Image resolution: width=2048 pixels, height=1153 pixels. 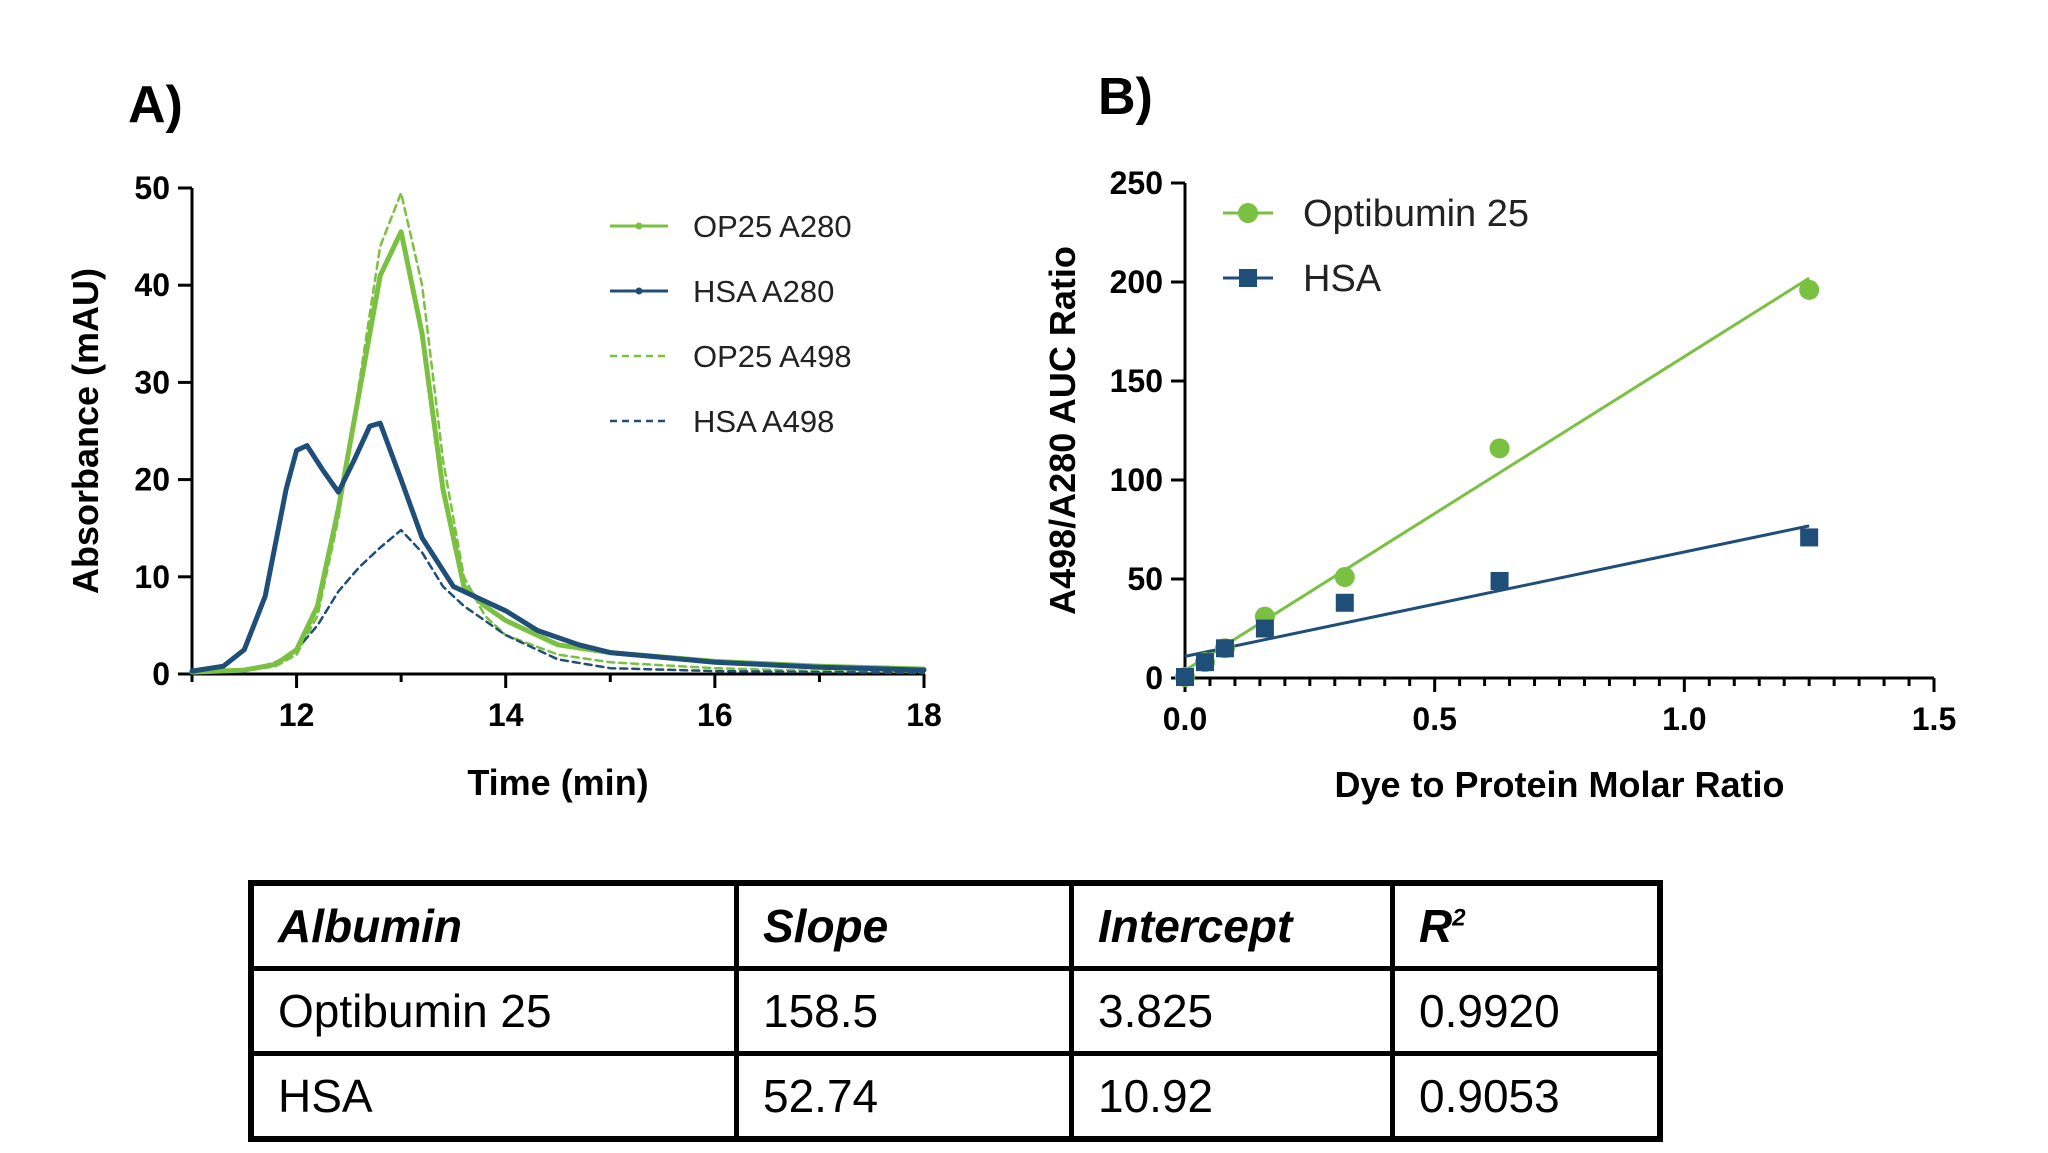 I want to click on panel-a-x-axis-title: Time (min), so click(x=557, y=782).